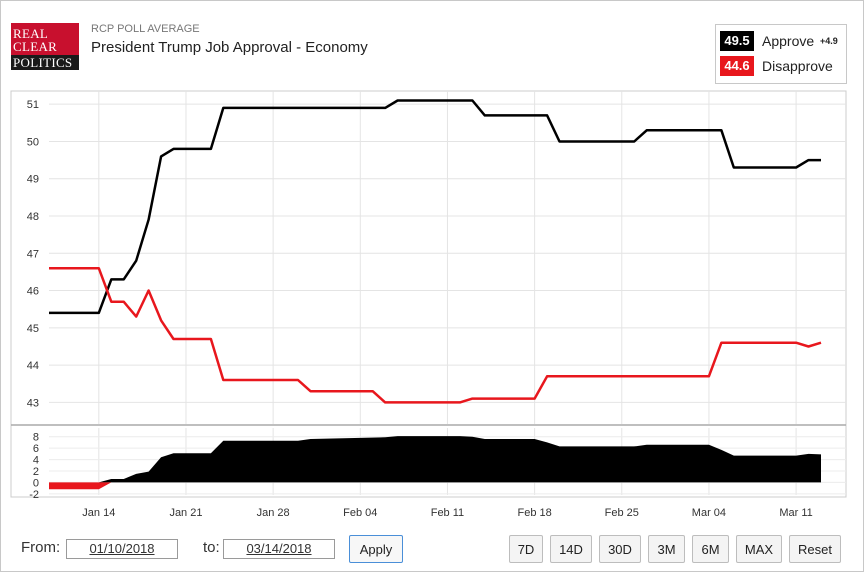 This screenshot has height=572, width=864. What do you see at coordinates (829, 41) in the screenshot?
I see `approve-spread: +4.9` at bounding box center [829, 41].